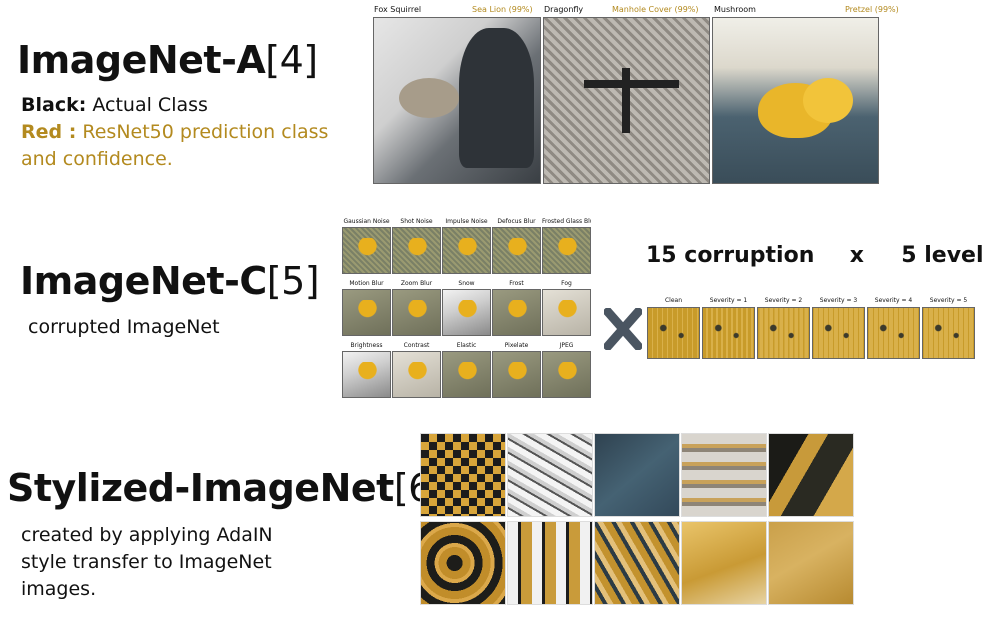 This screenshot has height=626, width=1008. Describe the element at coordinates (200, 488) in the screenshot. I see `title-text: Stylized-ImageNet` at that location.